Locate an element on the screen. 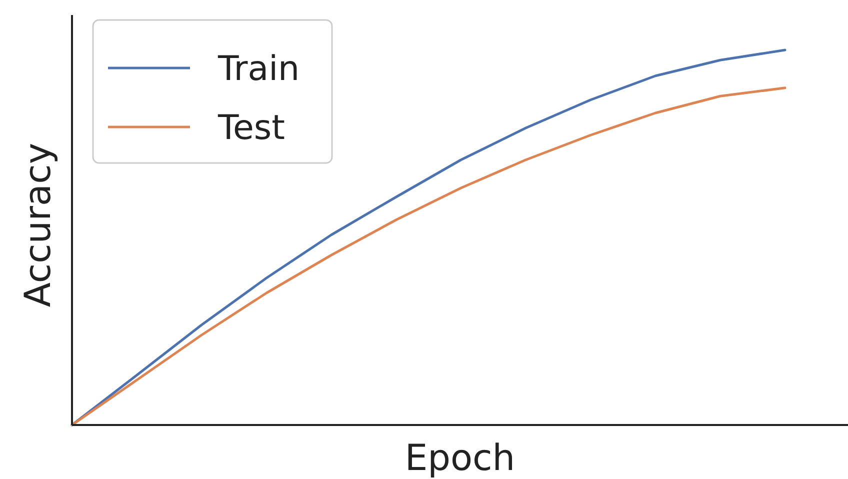  legend-label: Test is located at coordinates (251, 128).